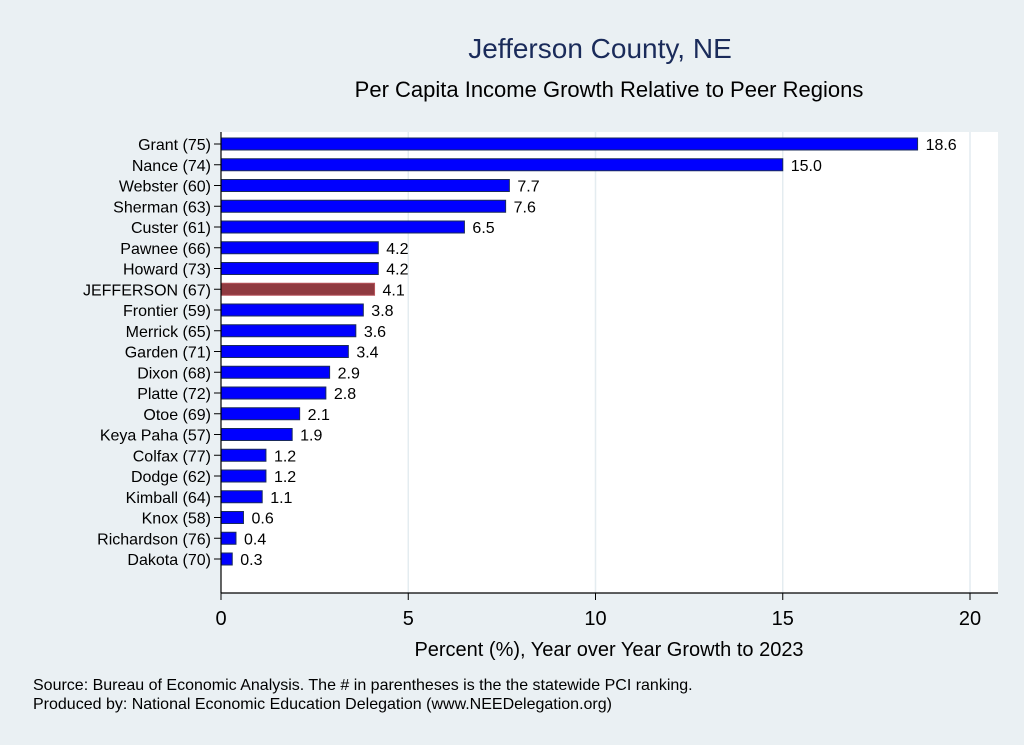 The width and height of the screenshot is (1024, 745). I want to click on category-label: Custer (61), so click(171, 228).